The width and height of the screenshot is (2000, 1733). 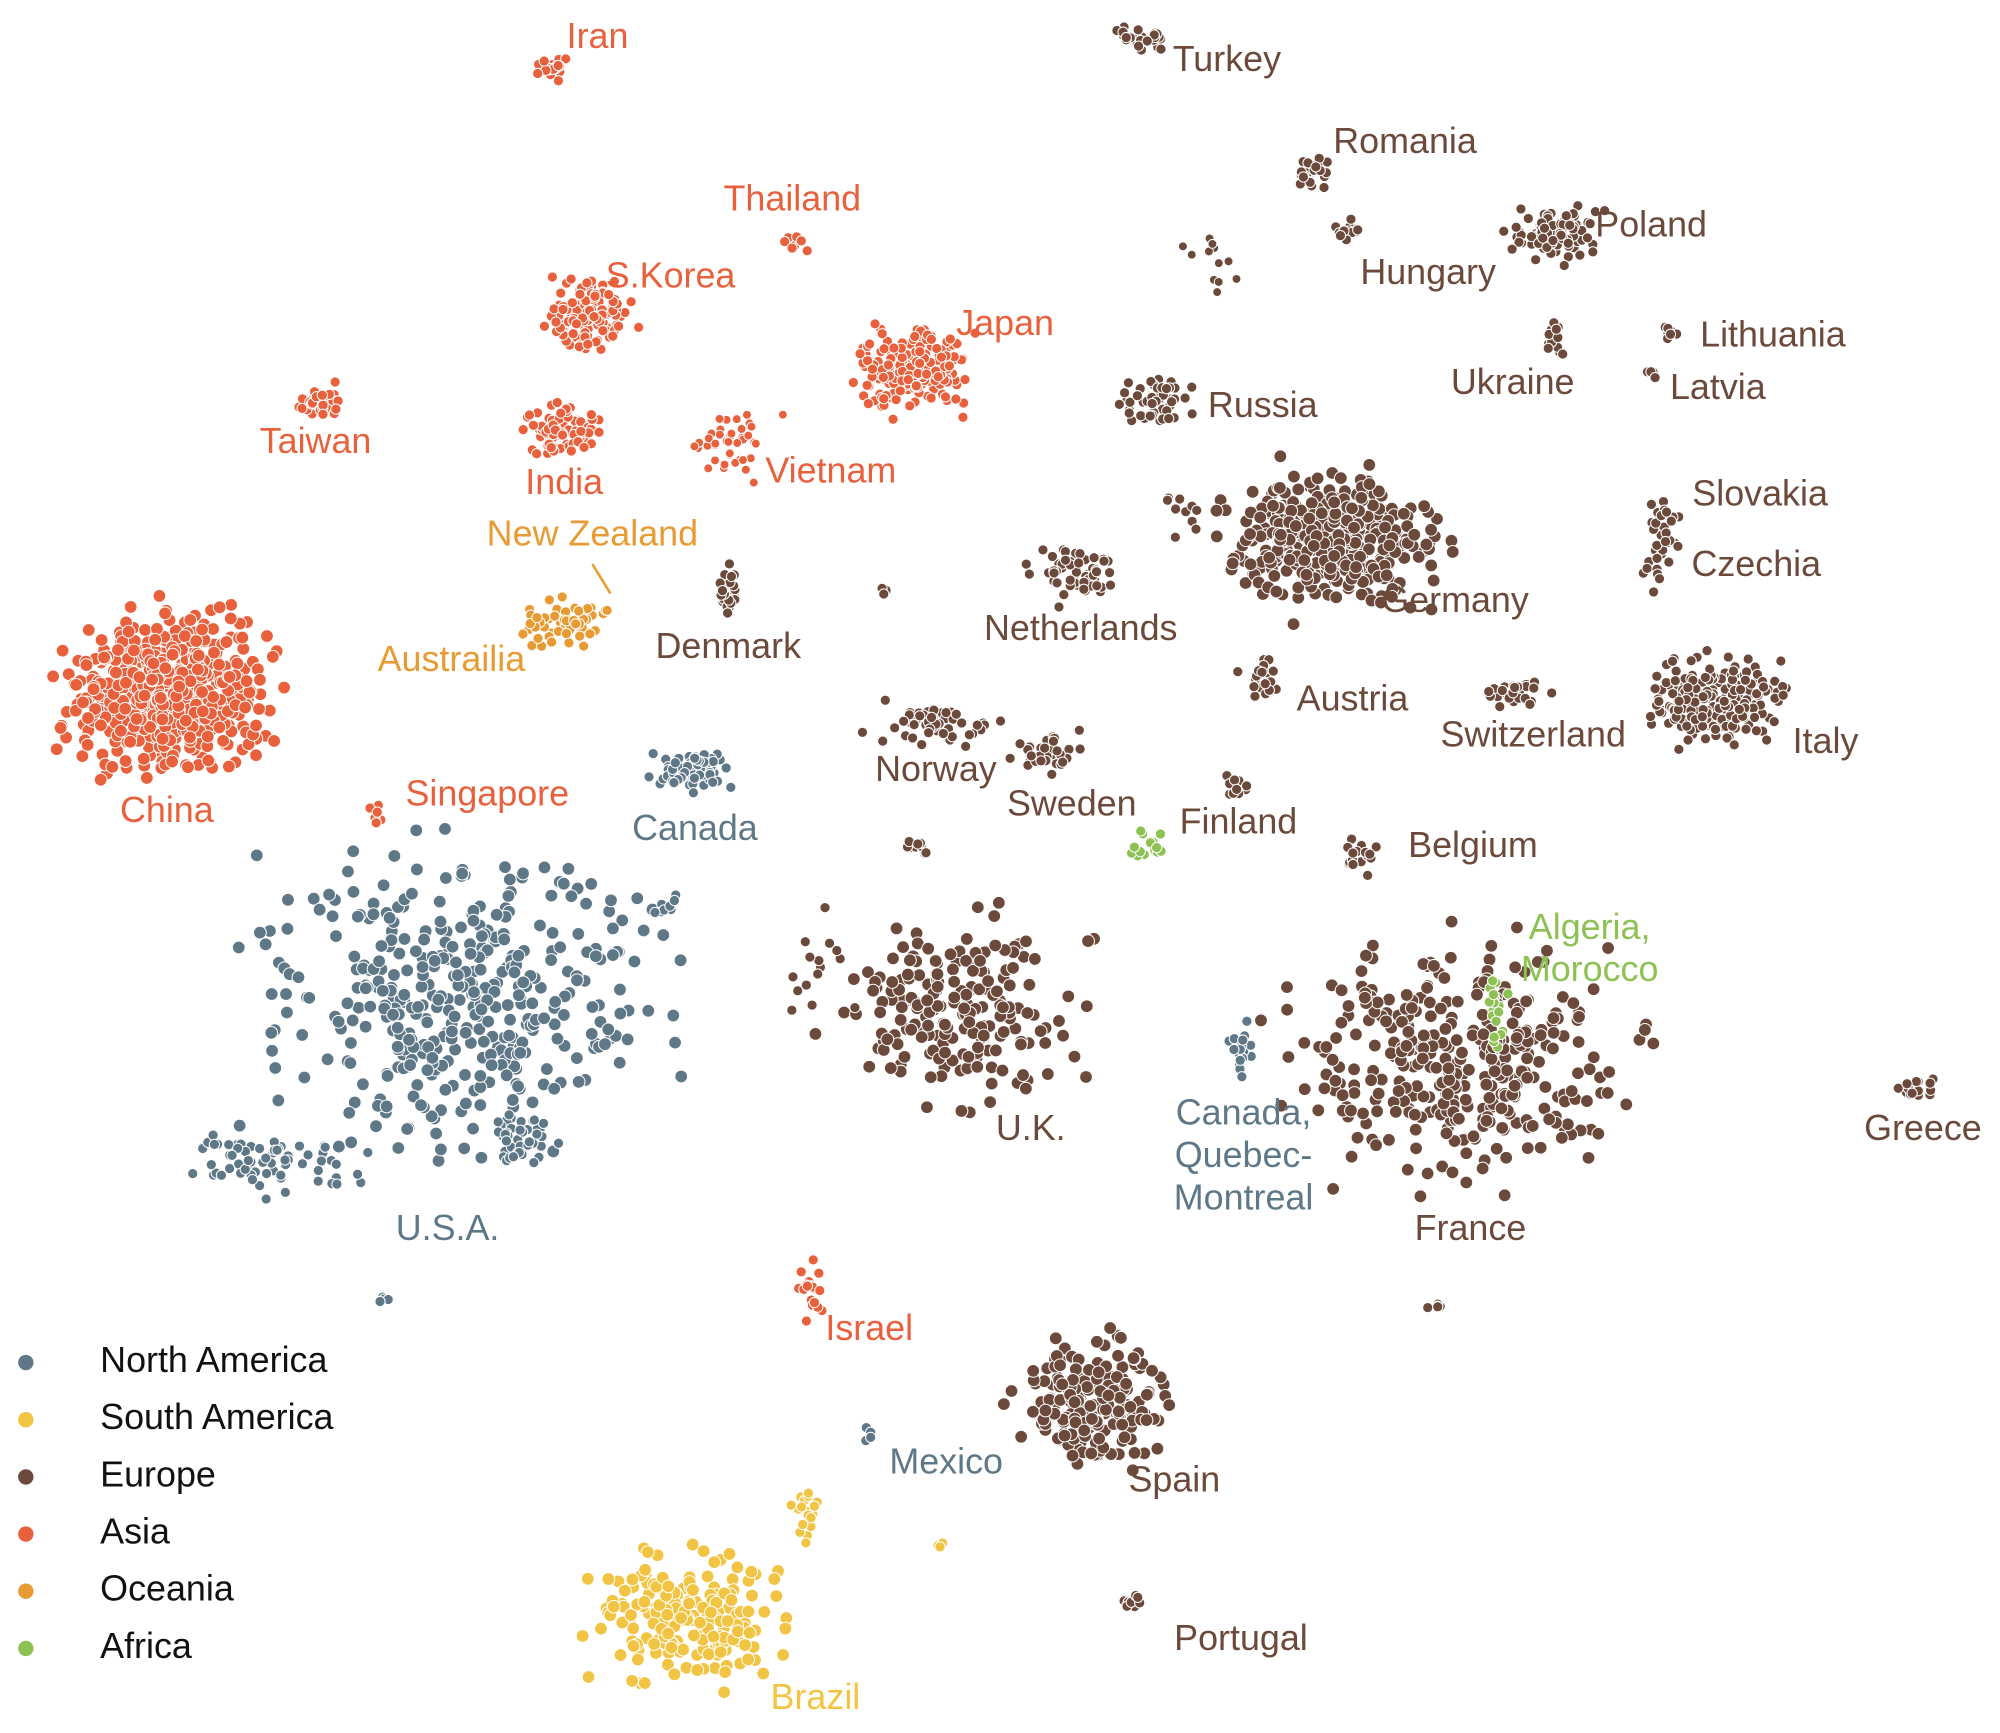 What do you see at coordinates (1174, 1479) in the screenshot?
I see `country-label: Spain` at bounding box center [1174, 1479].